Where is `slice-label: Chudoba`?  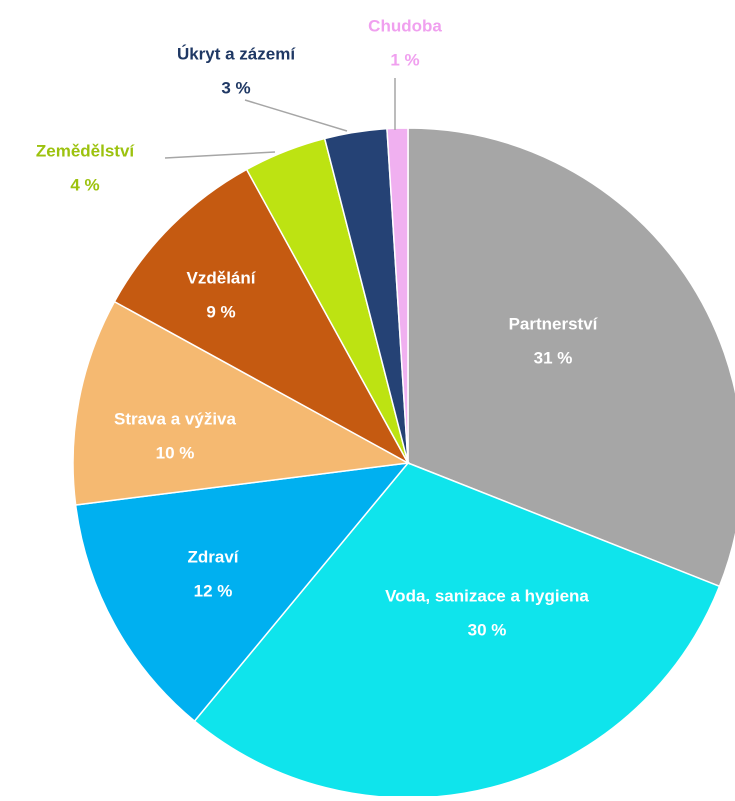
slice-label: Chudoba is located at coordinates (405, 25).